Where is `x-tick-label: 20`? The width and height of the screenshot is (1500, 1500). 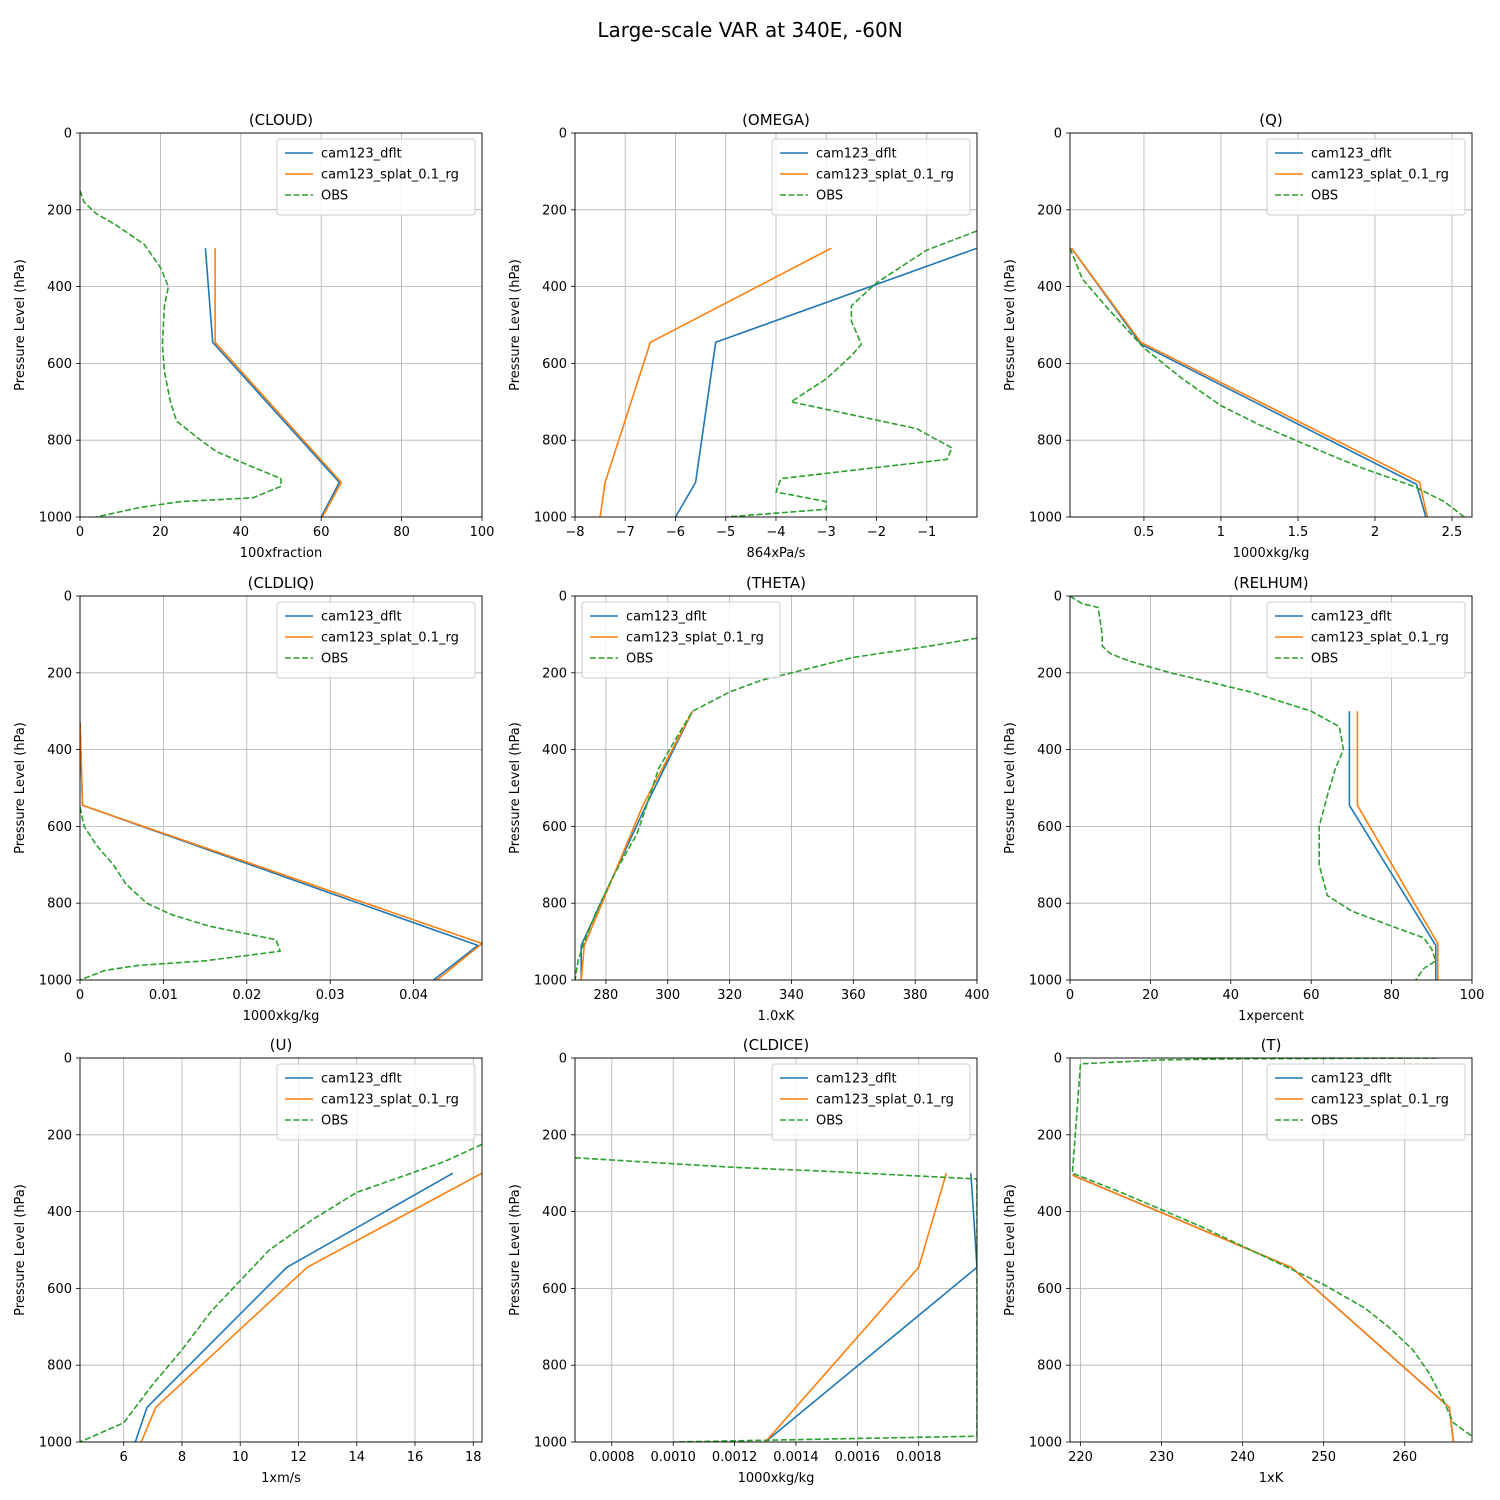
x-tick-label: 20 is located at coordinates (160, 532).